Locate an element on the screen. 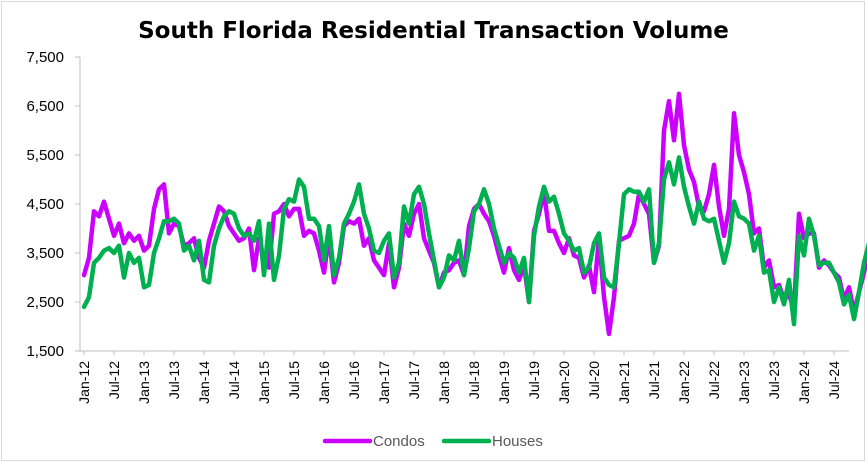 This screenshot has height=463, width=867. y-tick-label: 4,500 is located at coordinates (45, 204).